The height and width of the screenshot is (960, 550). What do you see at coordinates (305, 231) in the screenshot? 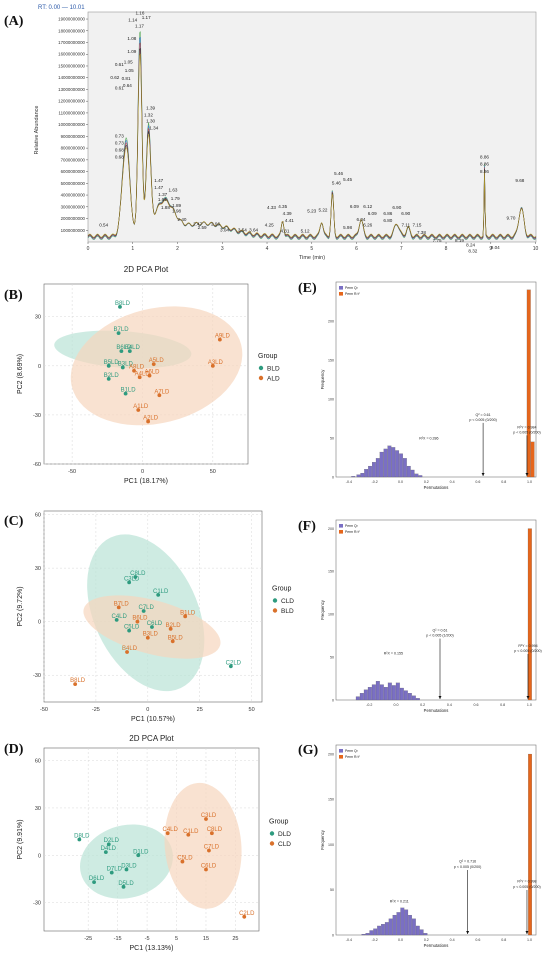
I see `peak-label: 5.12` at bounding box center [305, 231].